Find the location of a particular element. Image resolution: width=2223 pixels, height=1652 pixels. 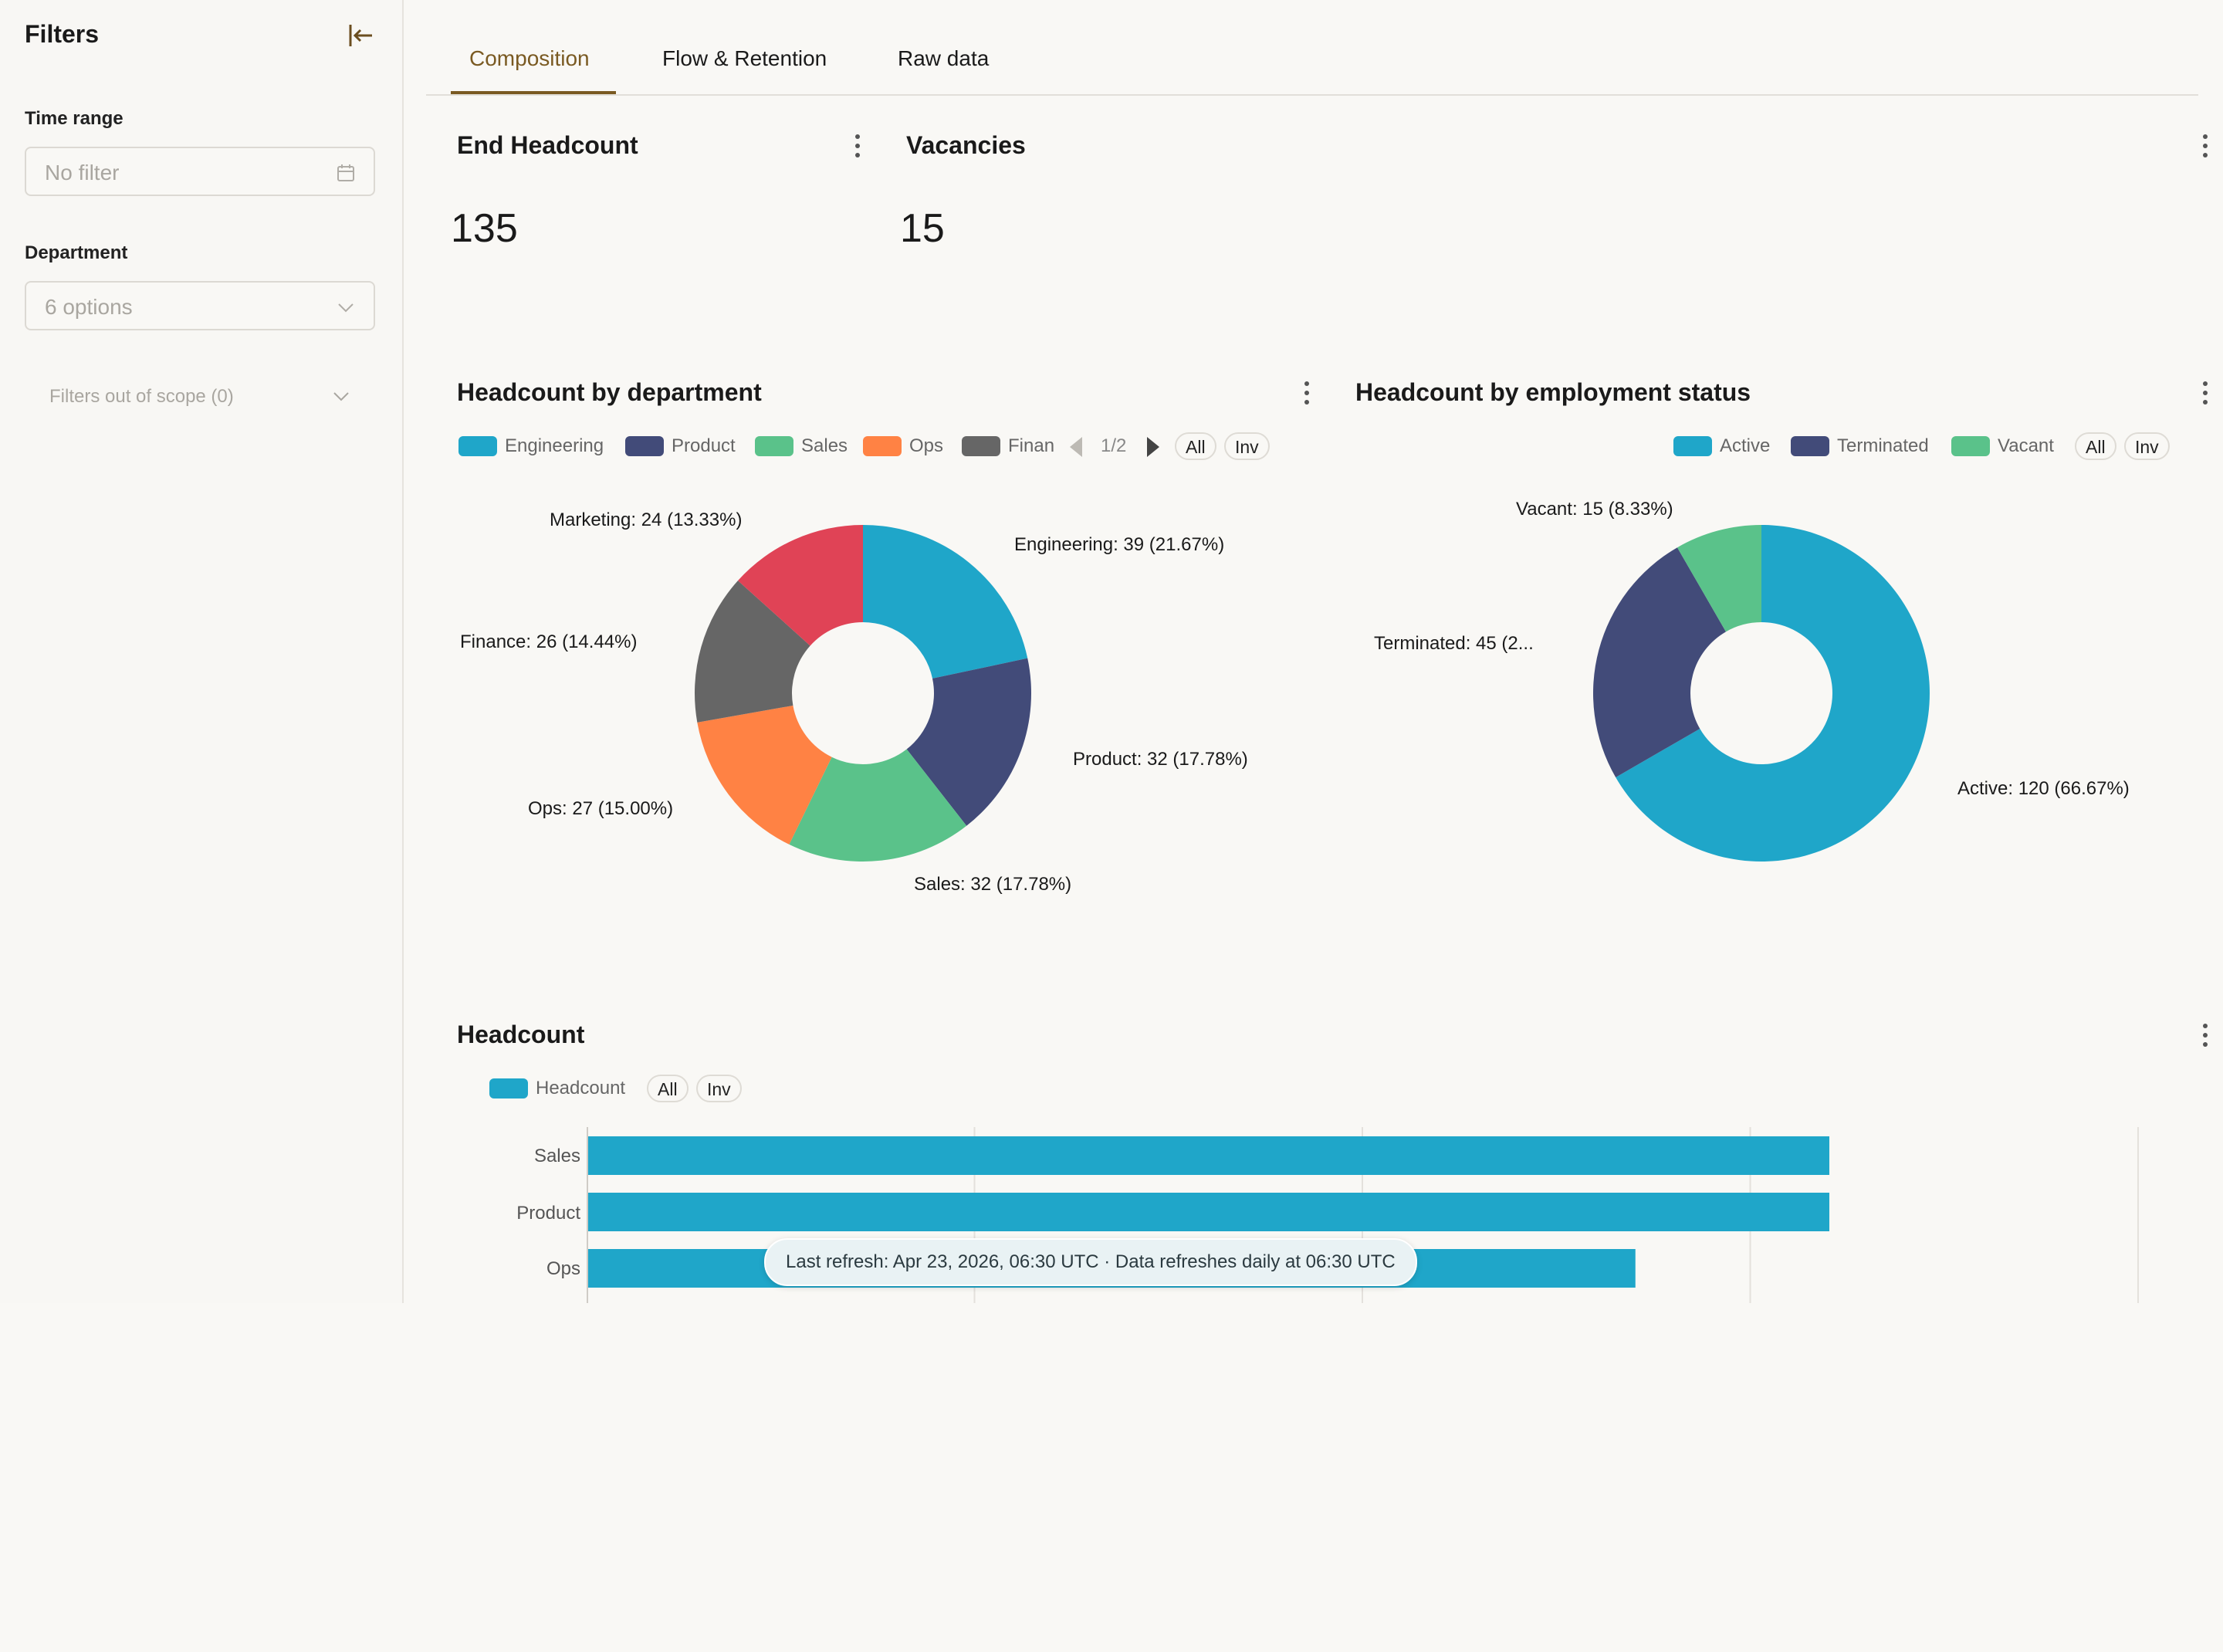

legend-item-engineering: Engineering is located at coordinates (531, 446).